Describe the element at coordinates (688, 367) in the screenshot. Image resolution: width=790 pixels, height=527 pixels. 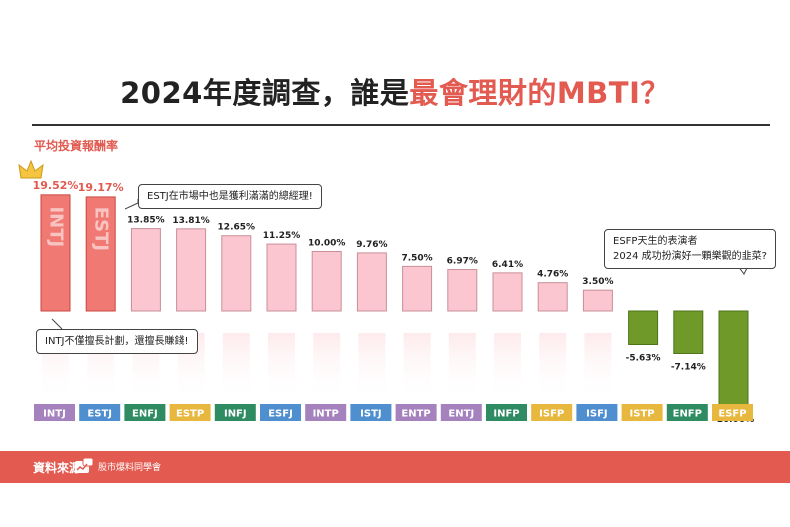
I see `data-label: -7.14%` at that location.